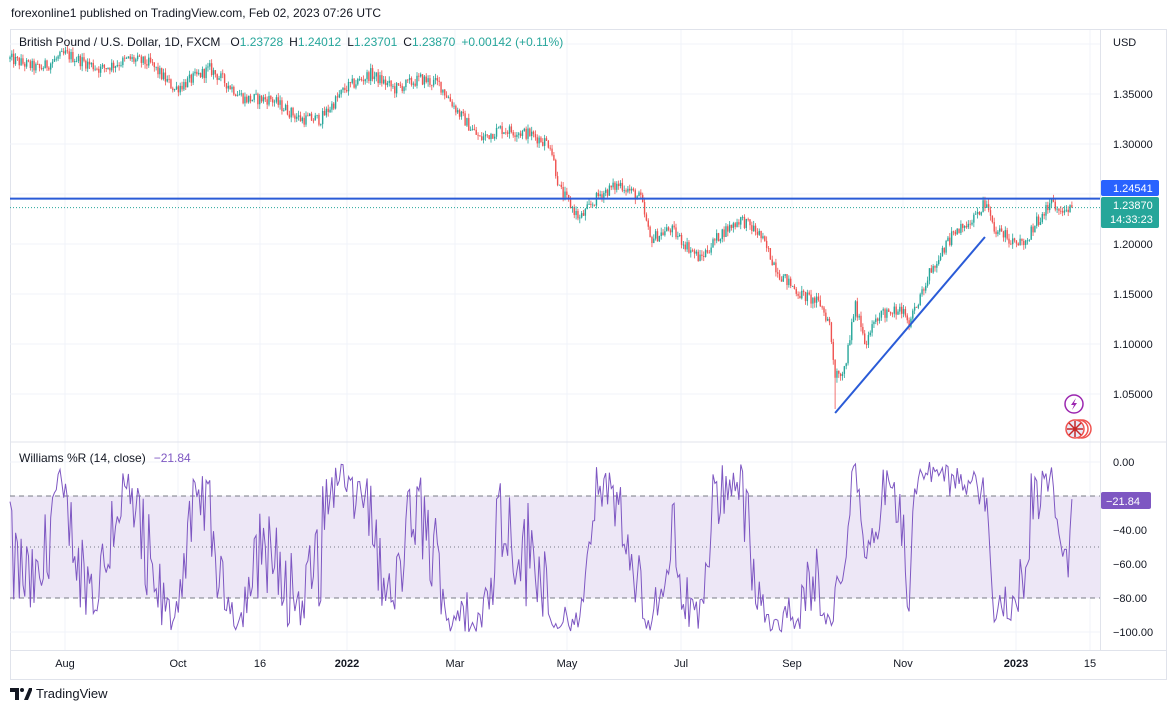 The height and width of the screenshot is (713, 1176). What do you see at coordinates (1078, 429) in the screenshot?
I see `uk-flag-icon` at bounding box center [1078, 429].